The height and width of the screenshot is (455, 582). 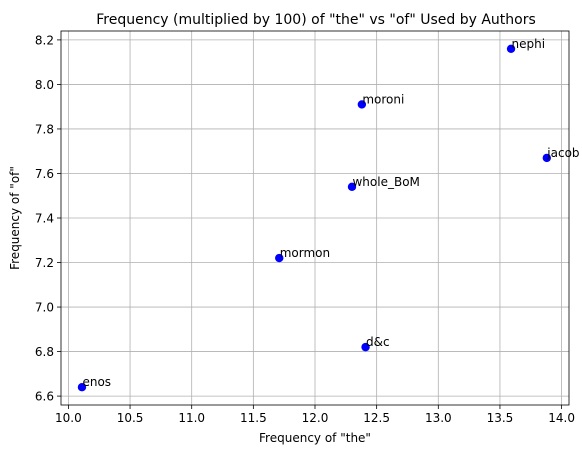 I want to click on x-tick-label: 11.0, so click(x=191, y=418).